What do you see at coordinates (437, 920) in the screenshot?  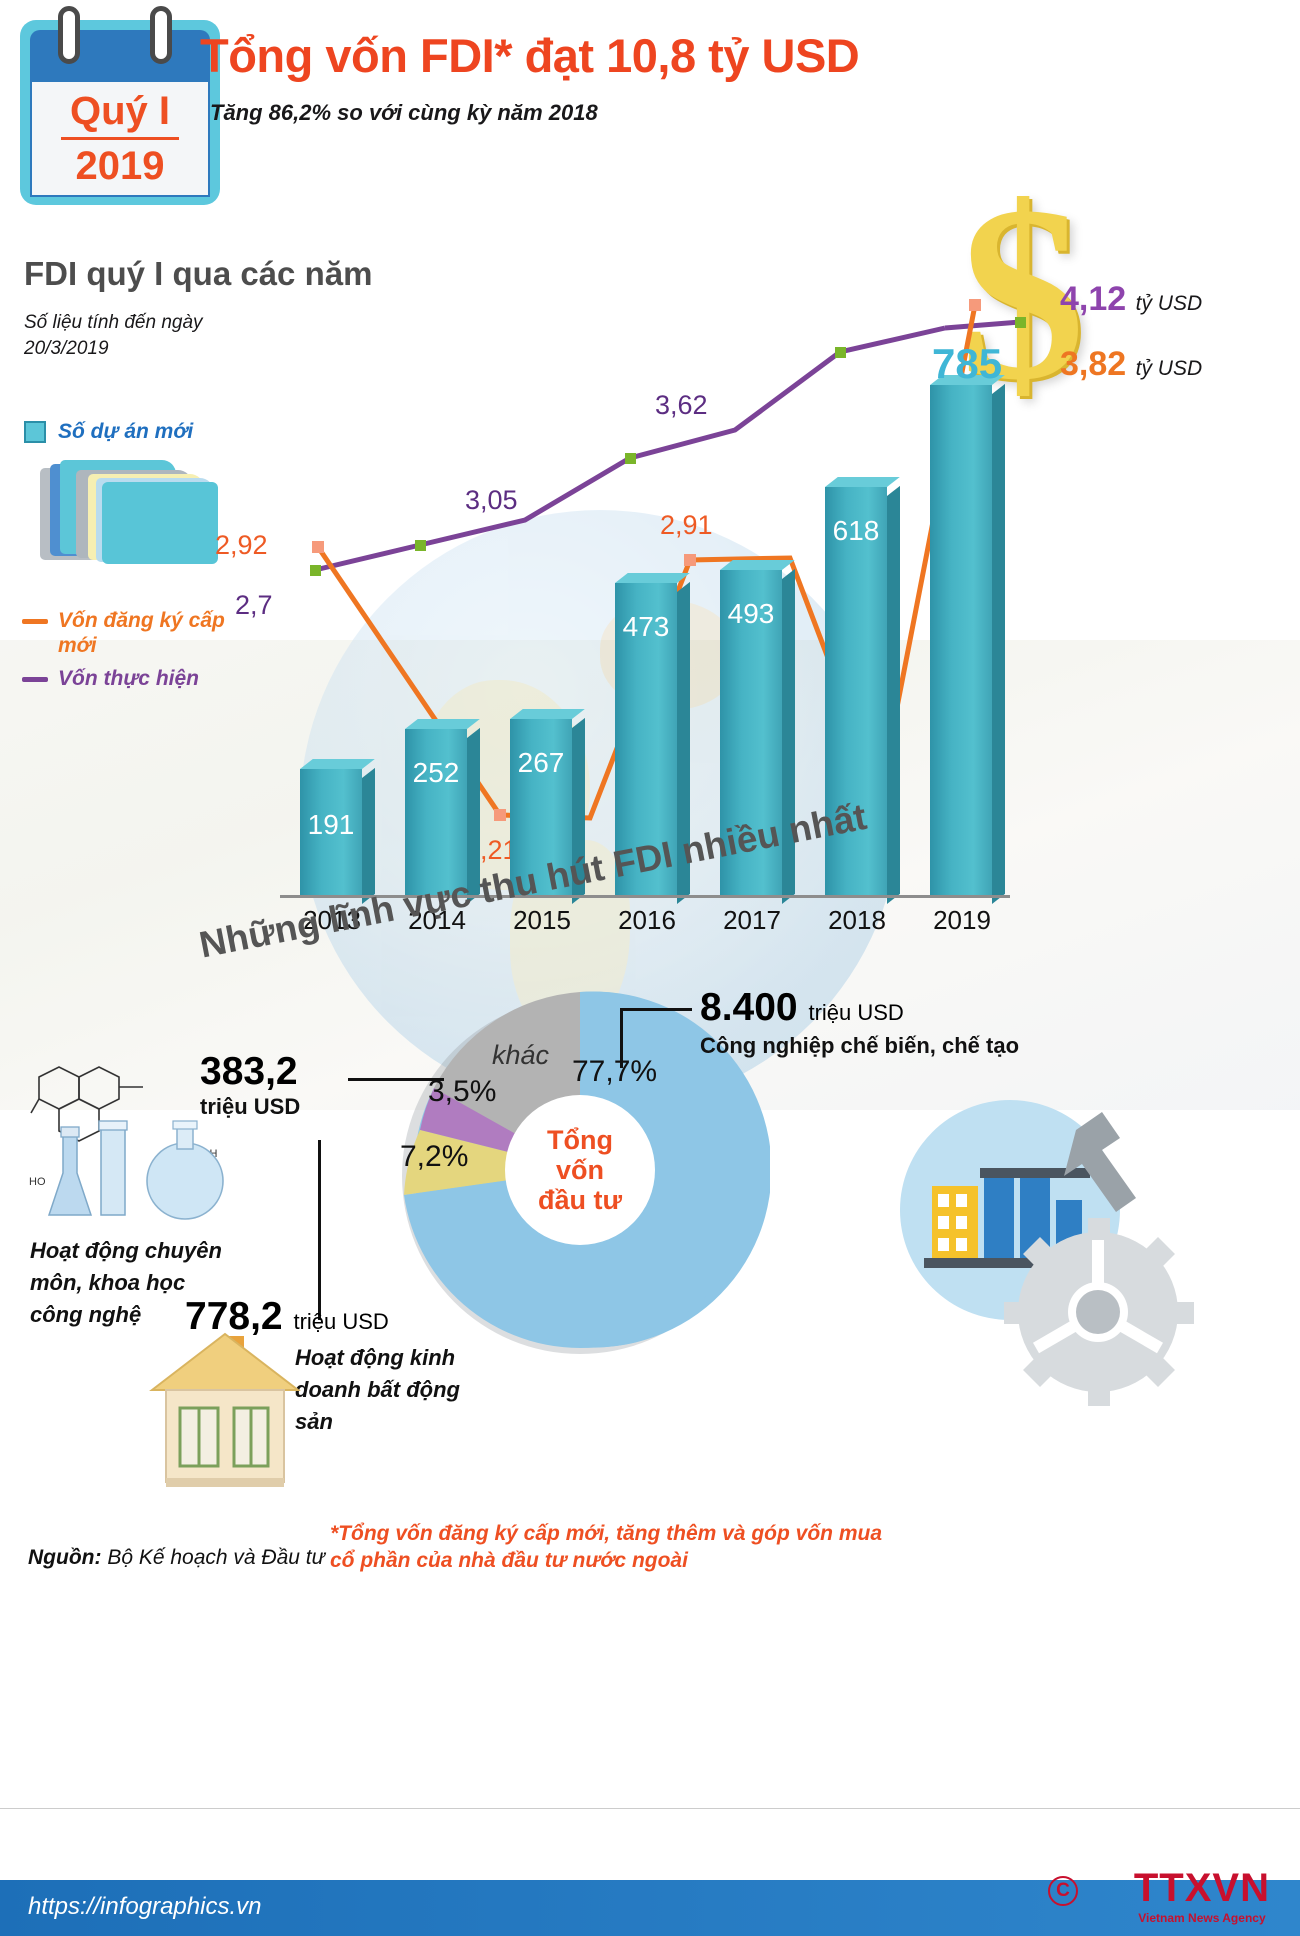 I see `year-label-2014: 2014` at bounding box center [437, 920].